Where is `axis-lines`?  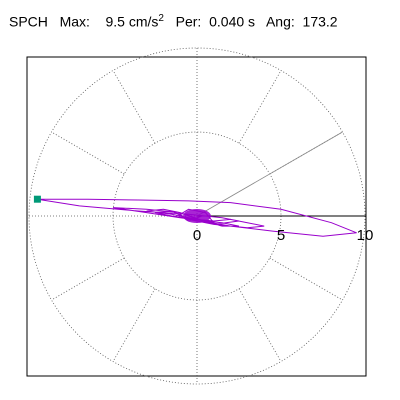
axis-lines is located at coordinates (281, 174).